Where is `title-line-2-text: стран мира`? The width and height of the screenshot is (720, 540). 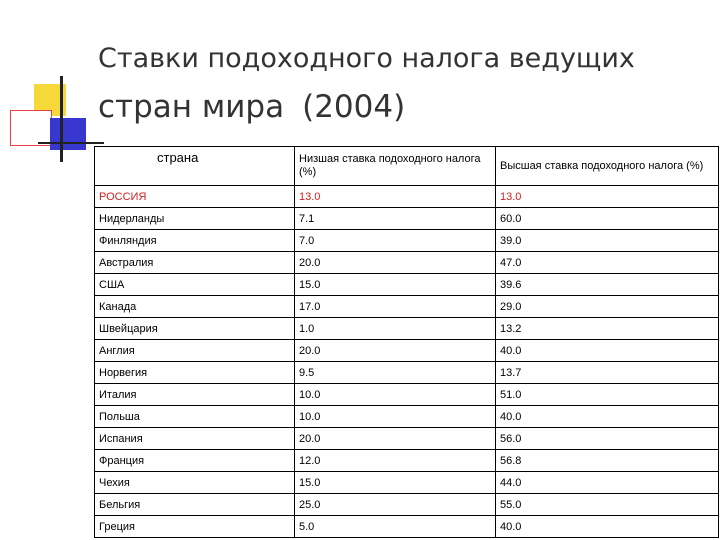 title-line-2-text: стран мира is located at coordinates (191, 107).